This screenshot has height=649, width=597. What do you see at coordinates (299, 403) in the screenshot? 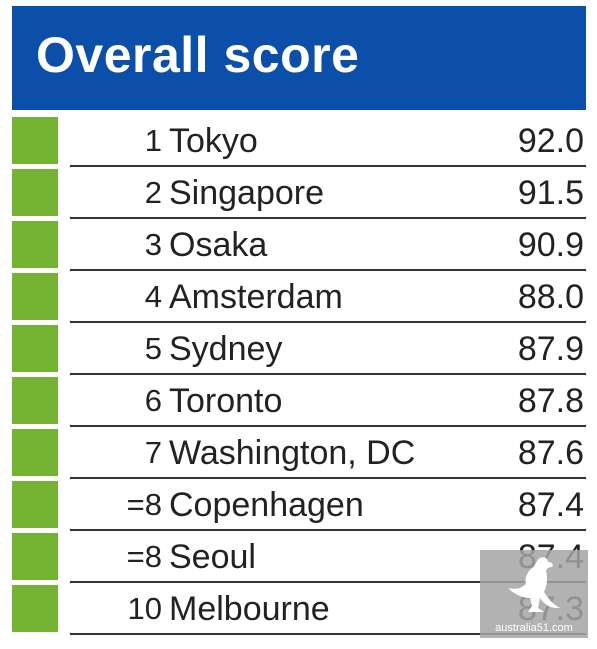
I see `table-row: 6 Toronto 87.8` at bounding box center [299, 403].